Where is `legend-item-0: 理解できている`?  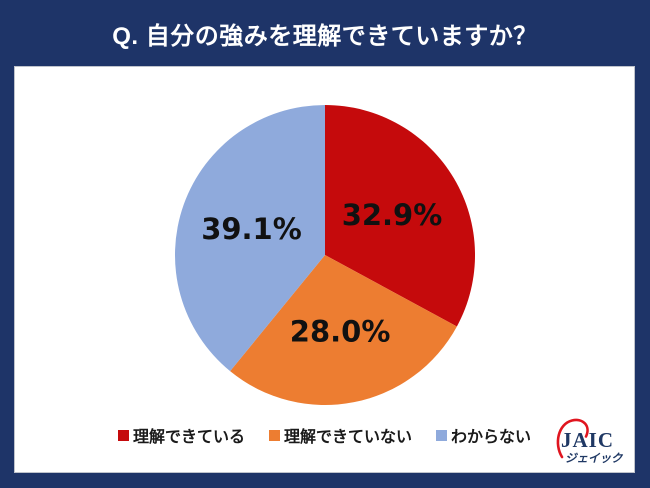 legend-item-0: 理解できている is located at coordinates (181, 435).